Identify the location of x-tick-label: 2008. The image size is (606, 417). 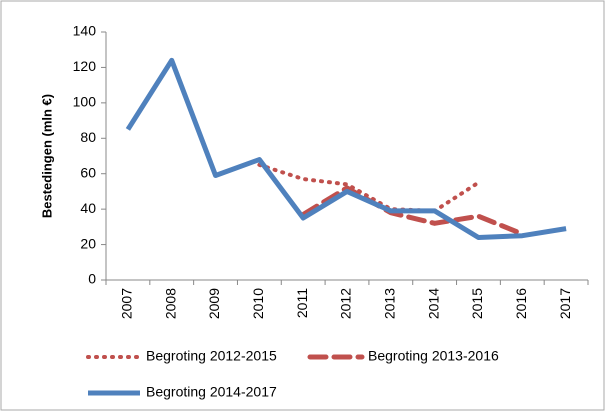
(170, 303).